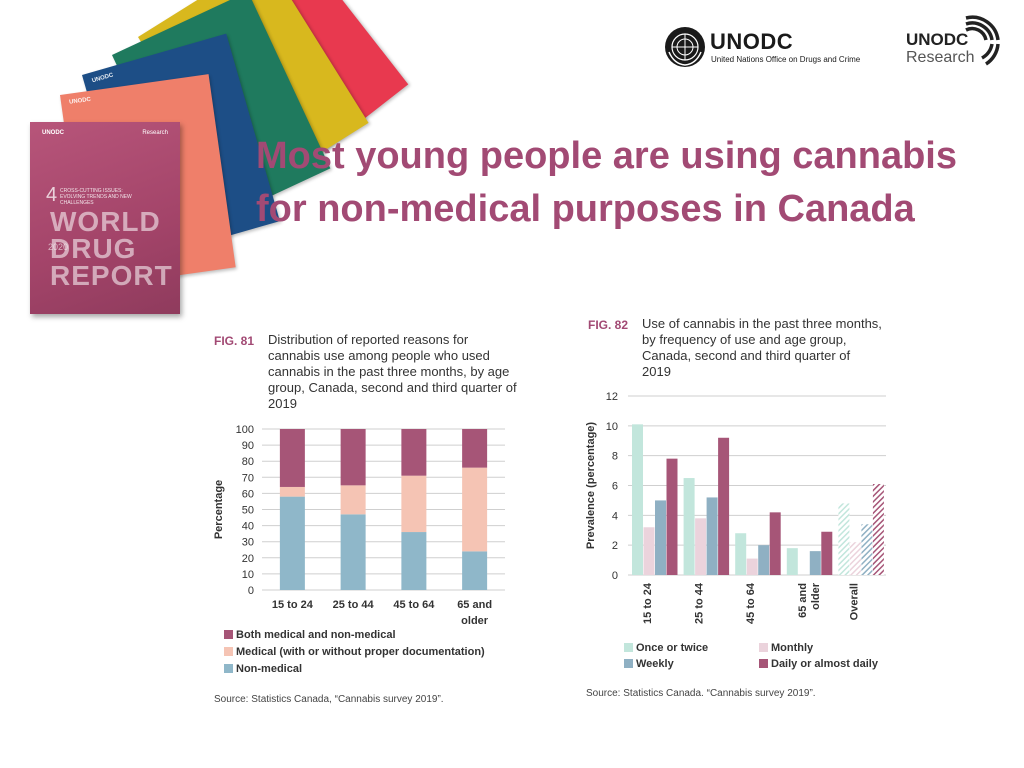  What do you see at coordinates (58, 247) in the screenshot?
I see `cover-year: 2020` at bounding box center [58, 247].